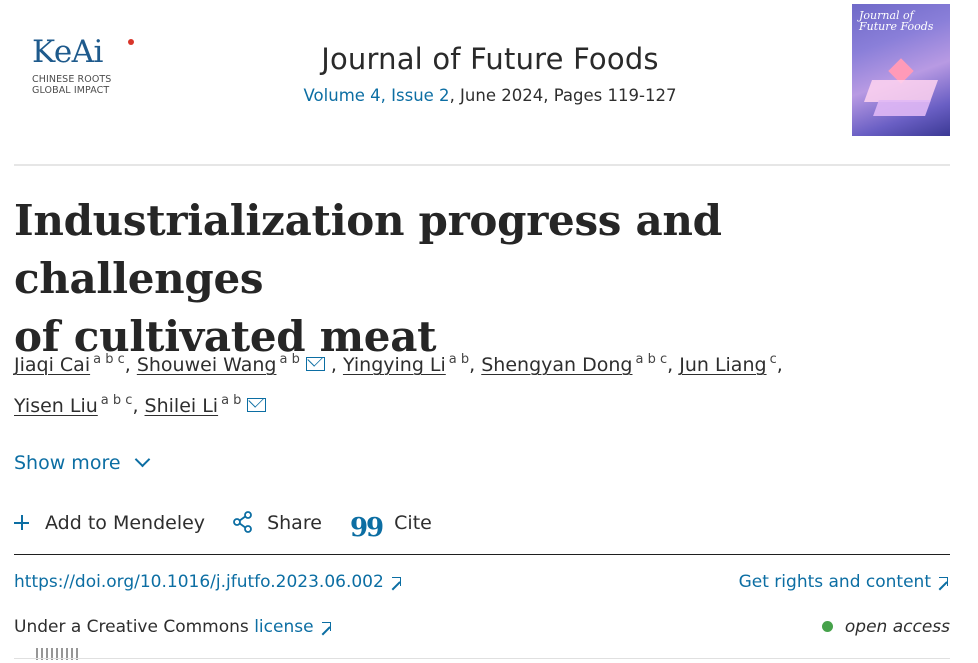  I want to click on issue-date-pages: , June 2024, Pages 119-127, so click(563, 95).